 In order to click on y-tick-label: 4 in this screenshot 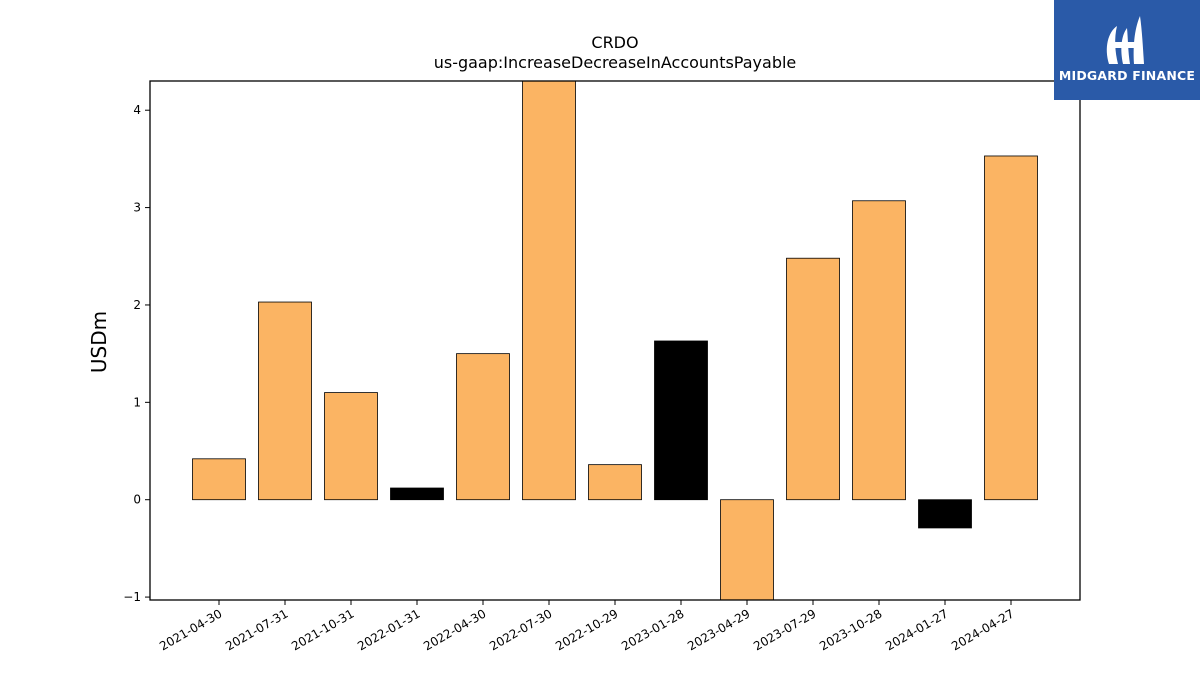, I will do `click(137, 110)`.